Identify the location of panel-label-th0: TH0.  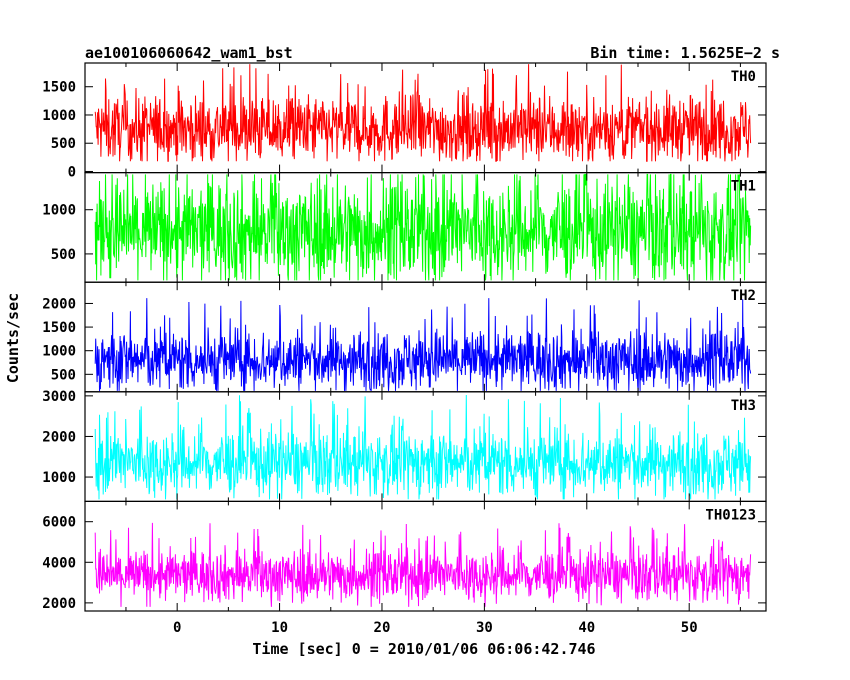
(743, 77).